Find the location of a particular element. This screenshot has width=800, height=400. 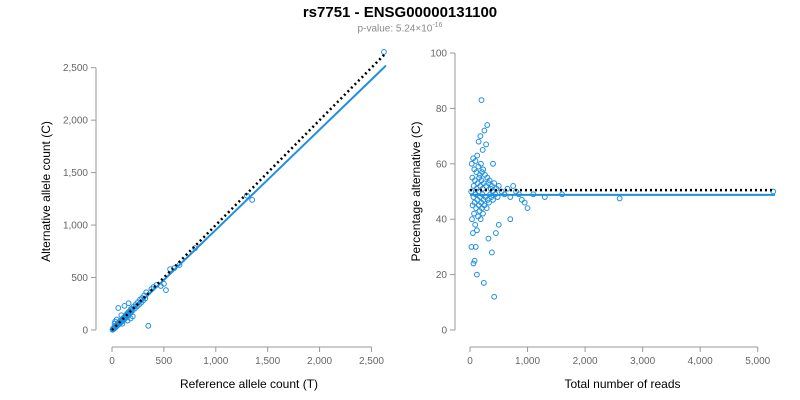

x-tick-label: 3,000 is located at coordinates (642, 361).